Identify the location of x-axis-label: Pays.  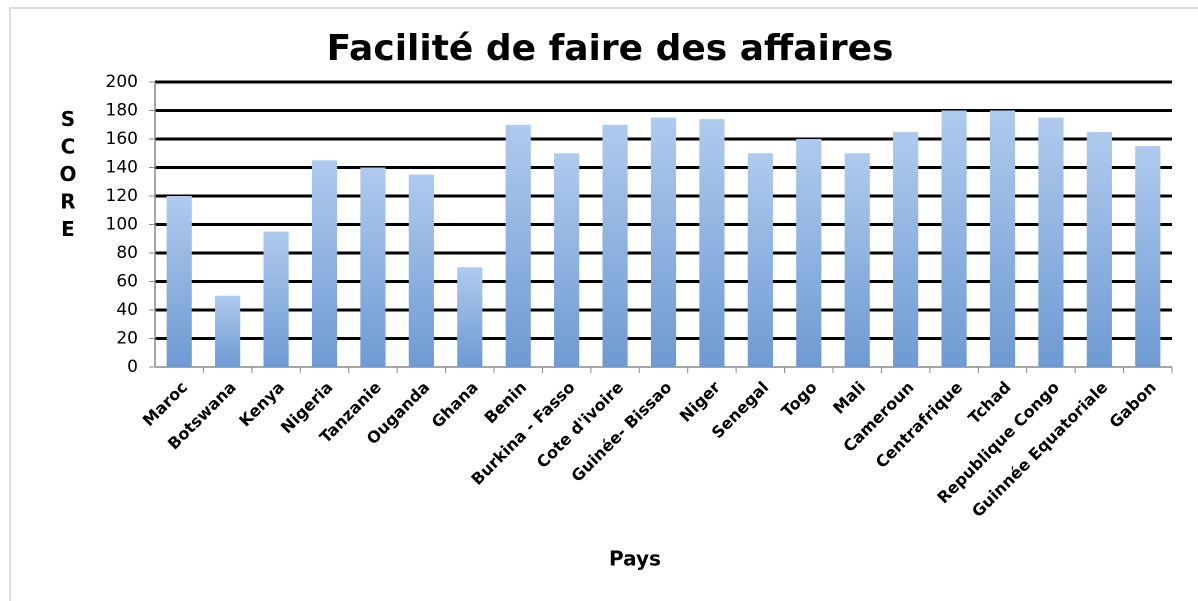
(635, 559).